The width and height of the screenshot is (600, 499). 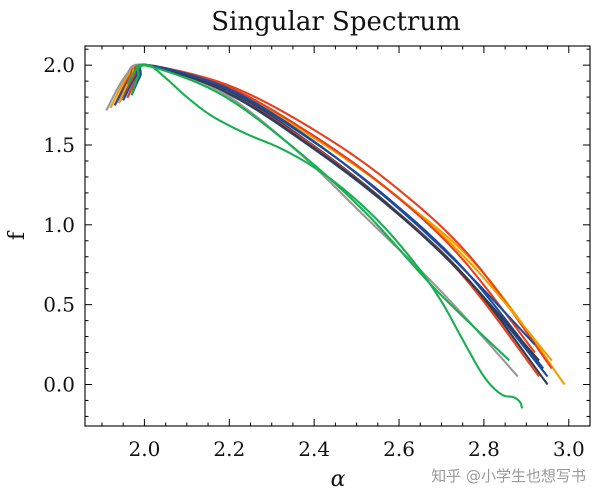 I want to click on x-tick-label: 2.2, so click(x=229, y=449).